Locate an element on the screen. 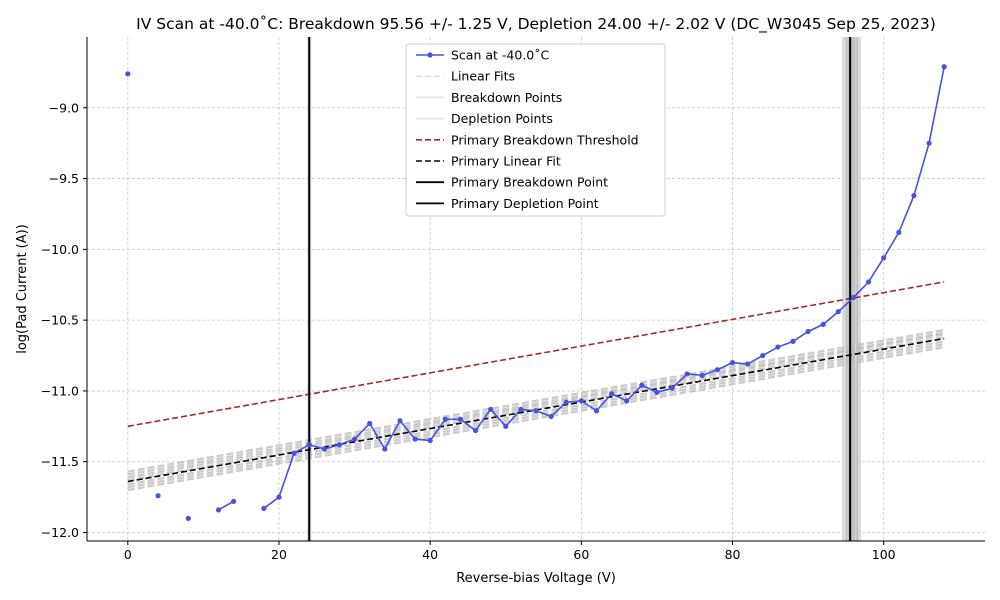 This screenshot has height=600, width=1000. legend-label: Primary Depletion Point is located at coordinates (525, 203).